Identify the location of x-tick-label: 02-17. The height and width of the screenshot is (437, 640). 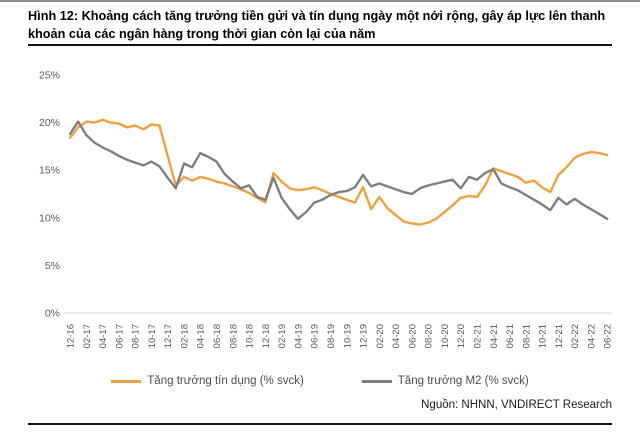
(87, 336).